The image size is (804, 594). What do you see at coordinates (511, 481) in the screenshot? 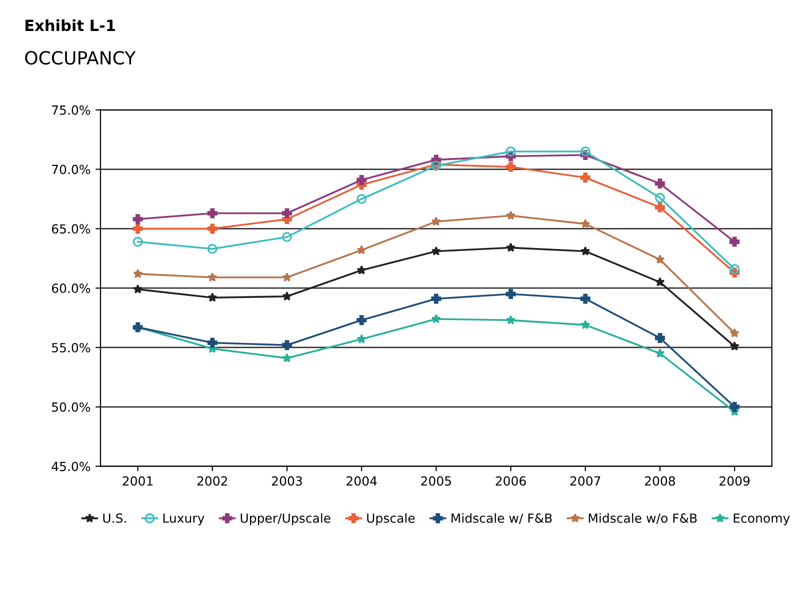
I see `x-tick-label: 2006` at bounding box center [511, 481].